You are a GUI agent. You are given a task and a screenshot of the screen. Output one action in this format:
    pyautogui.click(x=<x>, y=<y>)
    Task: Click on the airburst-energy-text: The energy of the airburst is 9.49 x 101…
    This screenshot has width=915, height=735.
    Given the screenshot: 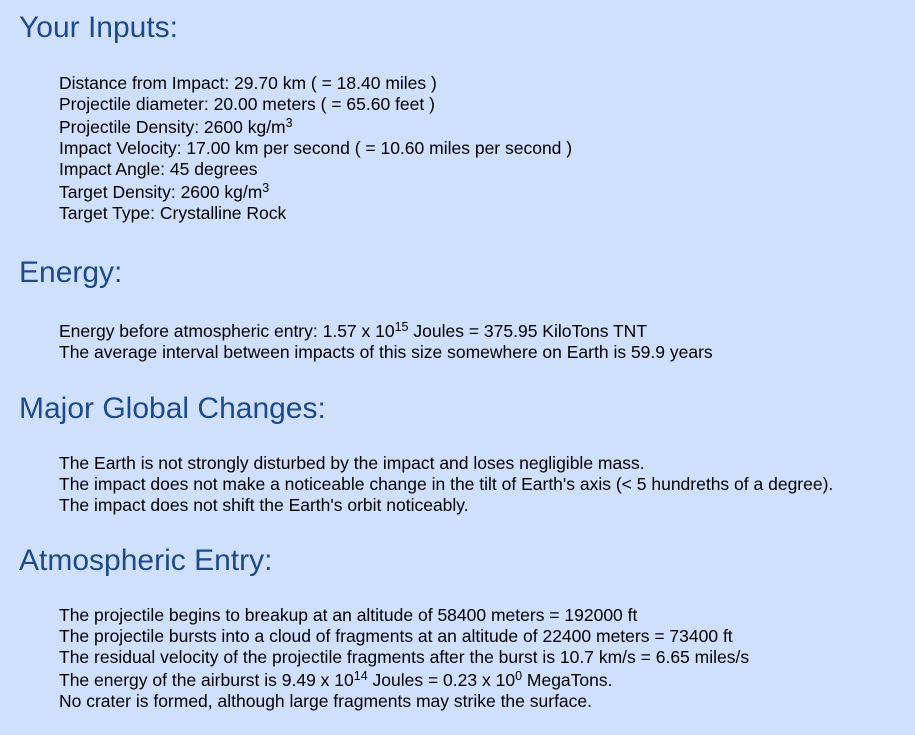 What is the action you would take?
    pyautogui.click(x=404, y=679)
    